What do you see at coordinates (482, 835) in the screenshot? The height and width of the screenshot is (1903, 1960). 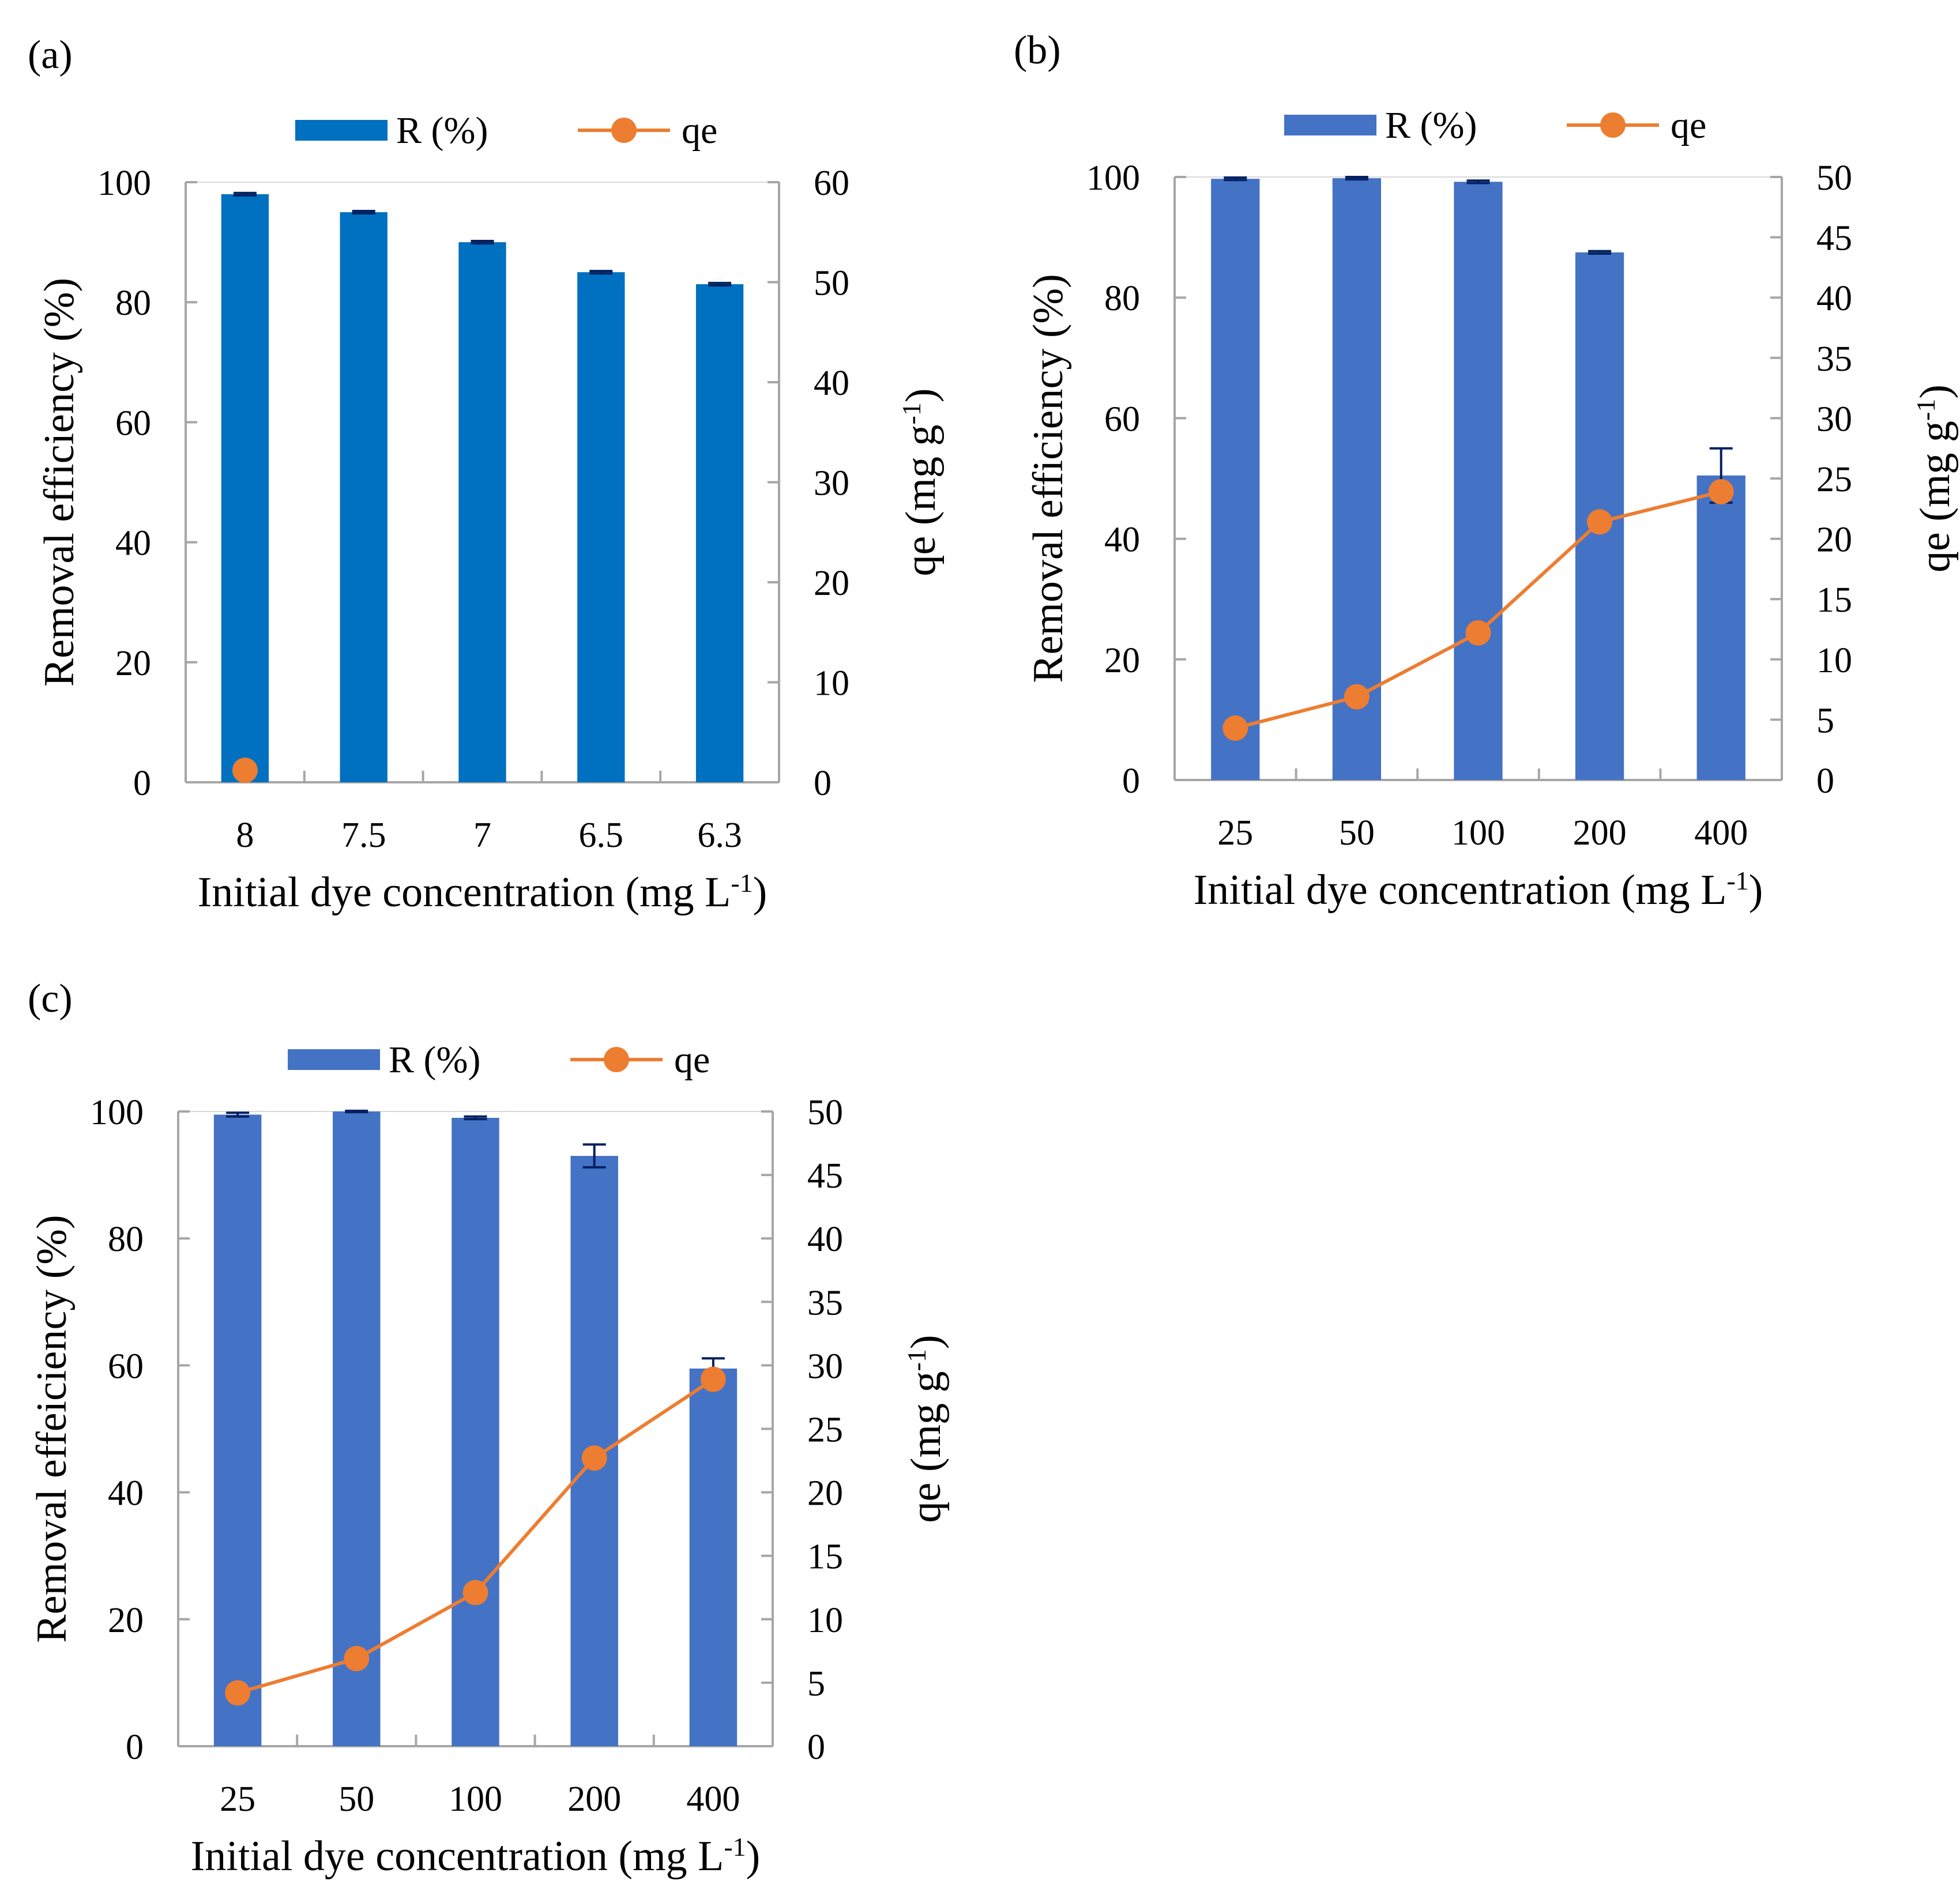 I see `x-tick-label: 7` at bounding box center [482, 835].